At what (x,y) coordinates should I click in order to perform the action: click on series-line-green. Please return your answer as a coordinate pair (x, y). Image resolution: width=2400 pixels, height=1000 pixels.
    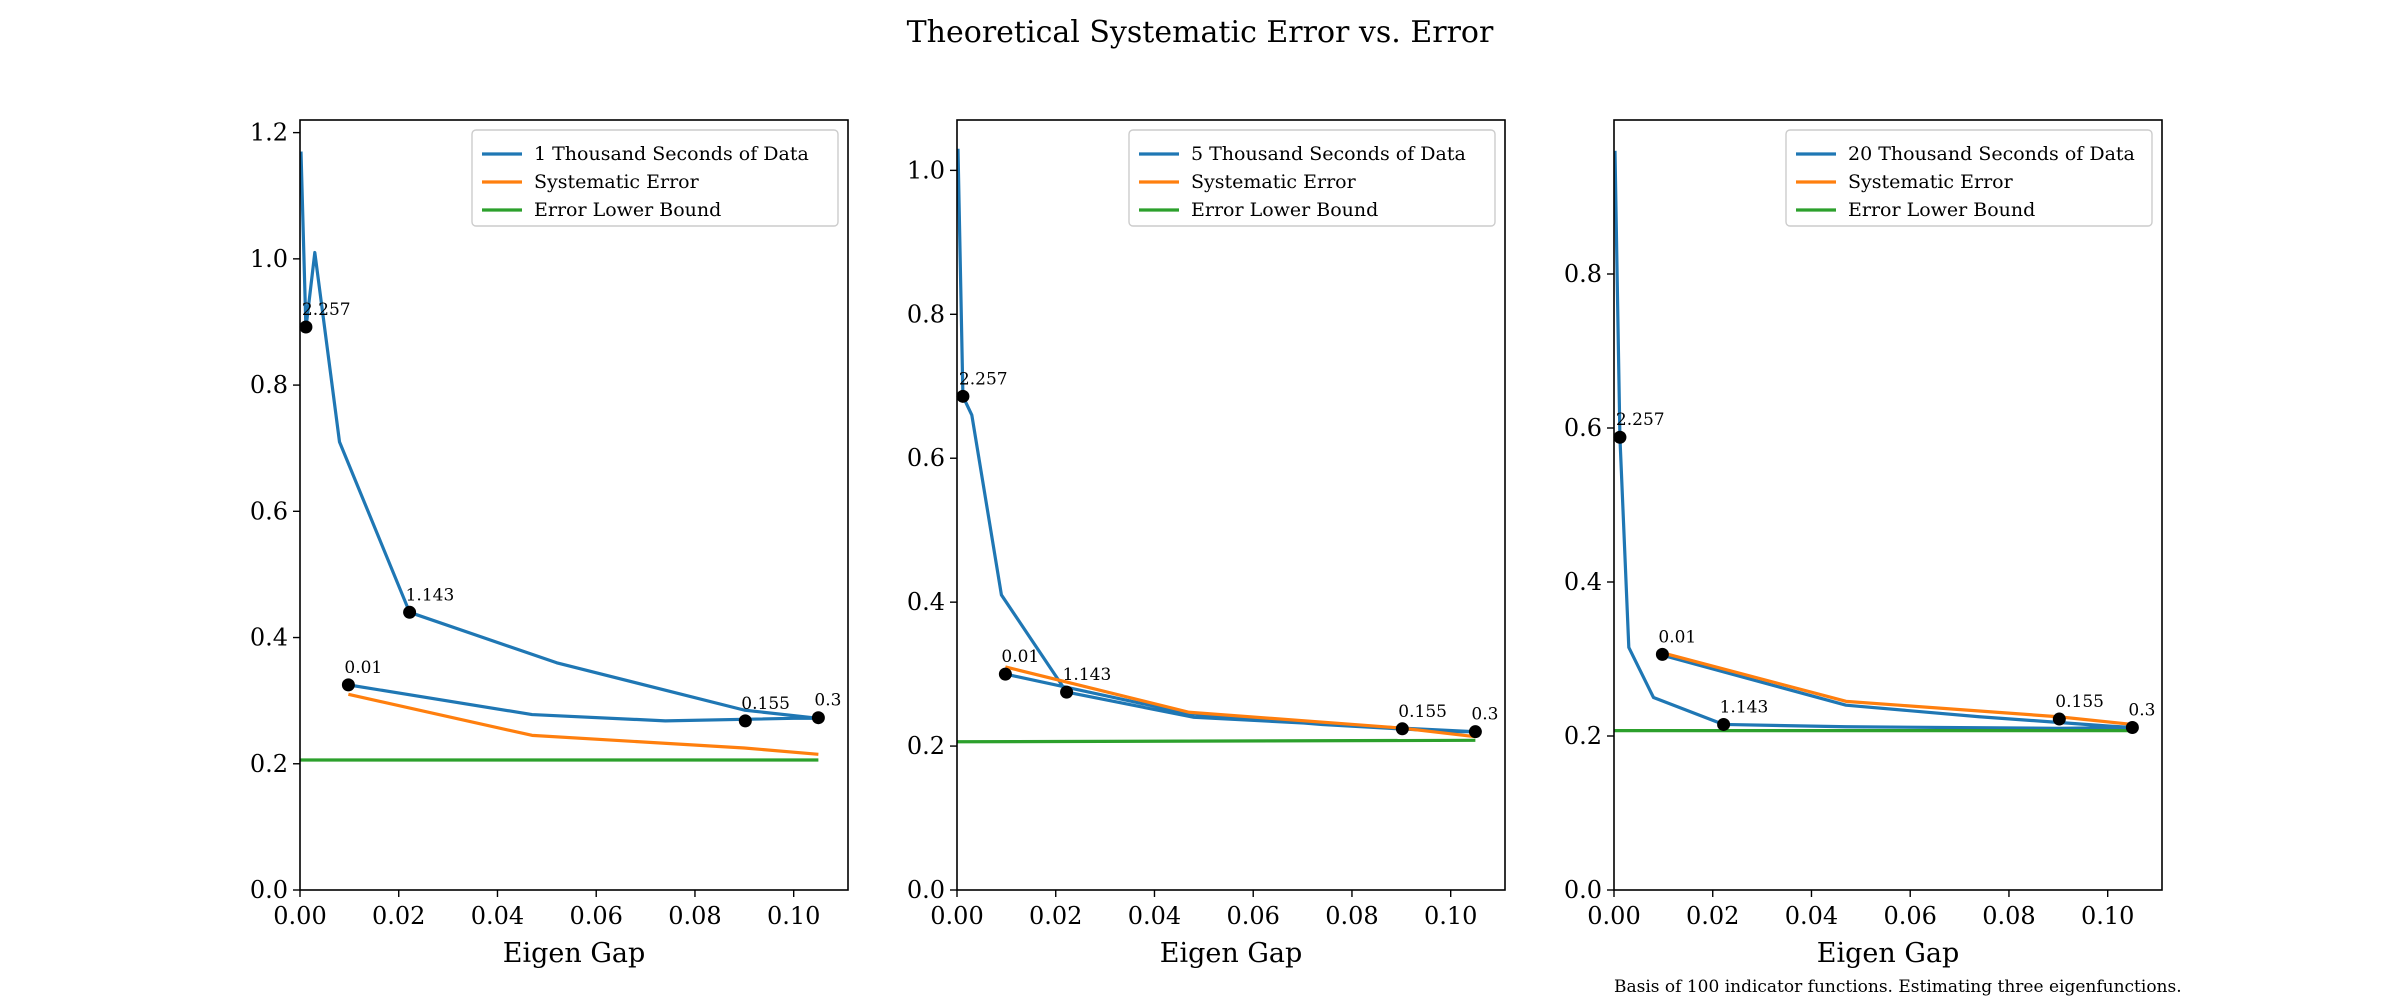
    Looking at the image, I should click on (1216, 741).